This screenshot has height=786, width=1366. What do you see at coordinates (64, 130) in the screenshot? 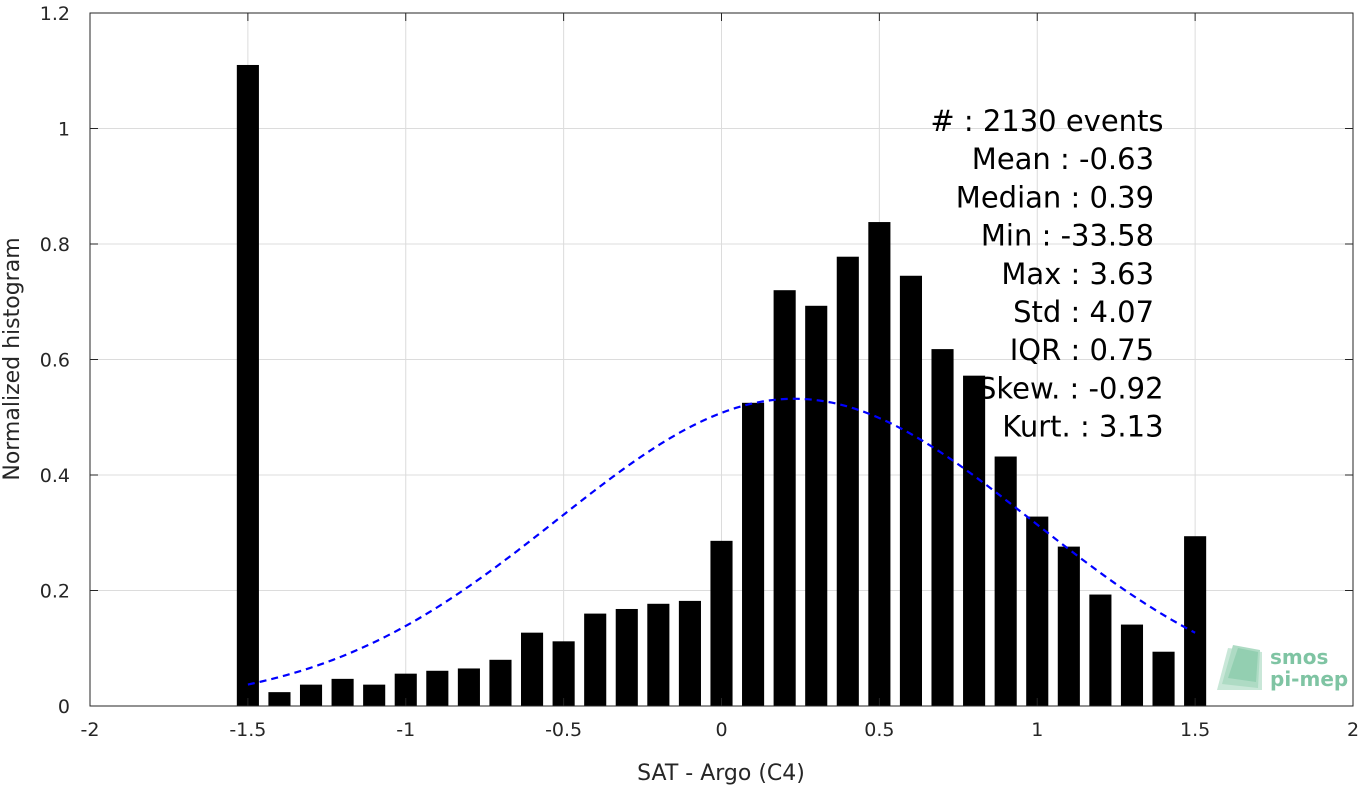
I see `y-tick-label: 1` at bounding box center [64, 130].